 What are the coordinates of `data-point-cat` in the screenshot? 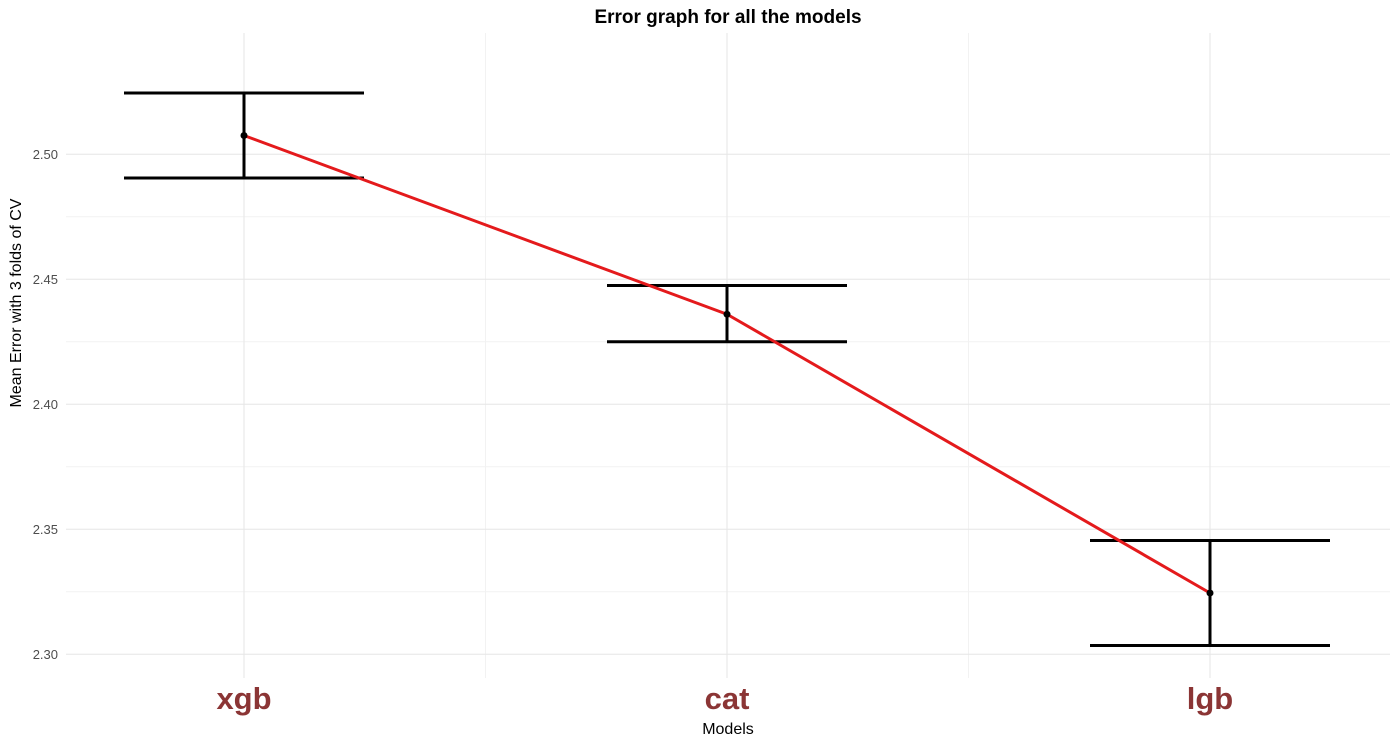 It's located at (727, 314).